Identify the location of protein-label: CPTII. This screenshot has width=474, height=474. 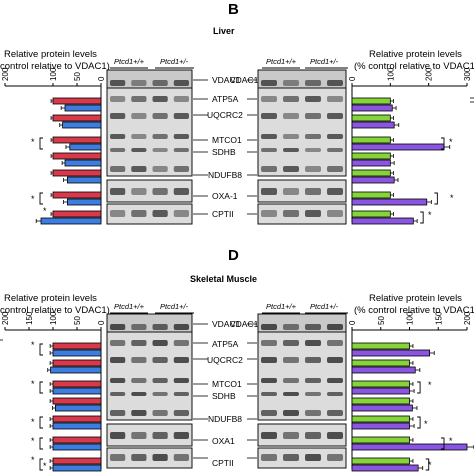
(223, 214).